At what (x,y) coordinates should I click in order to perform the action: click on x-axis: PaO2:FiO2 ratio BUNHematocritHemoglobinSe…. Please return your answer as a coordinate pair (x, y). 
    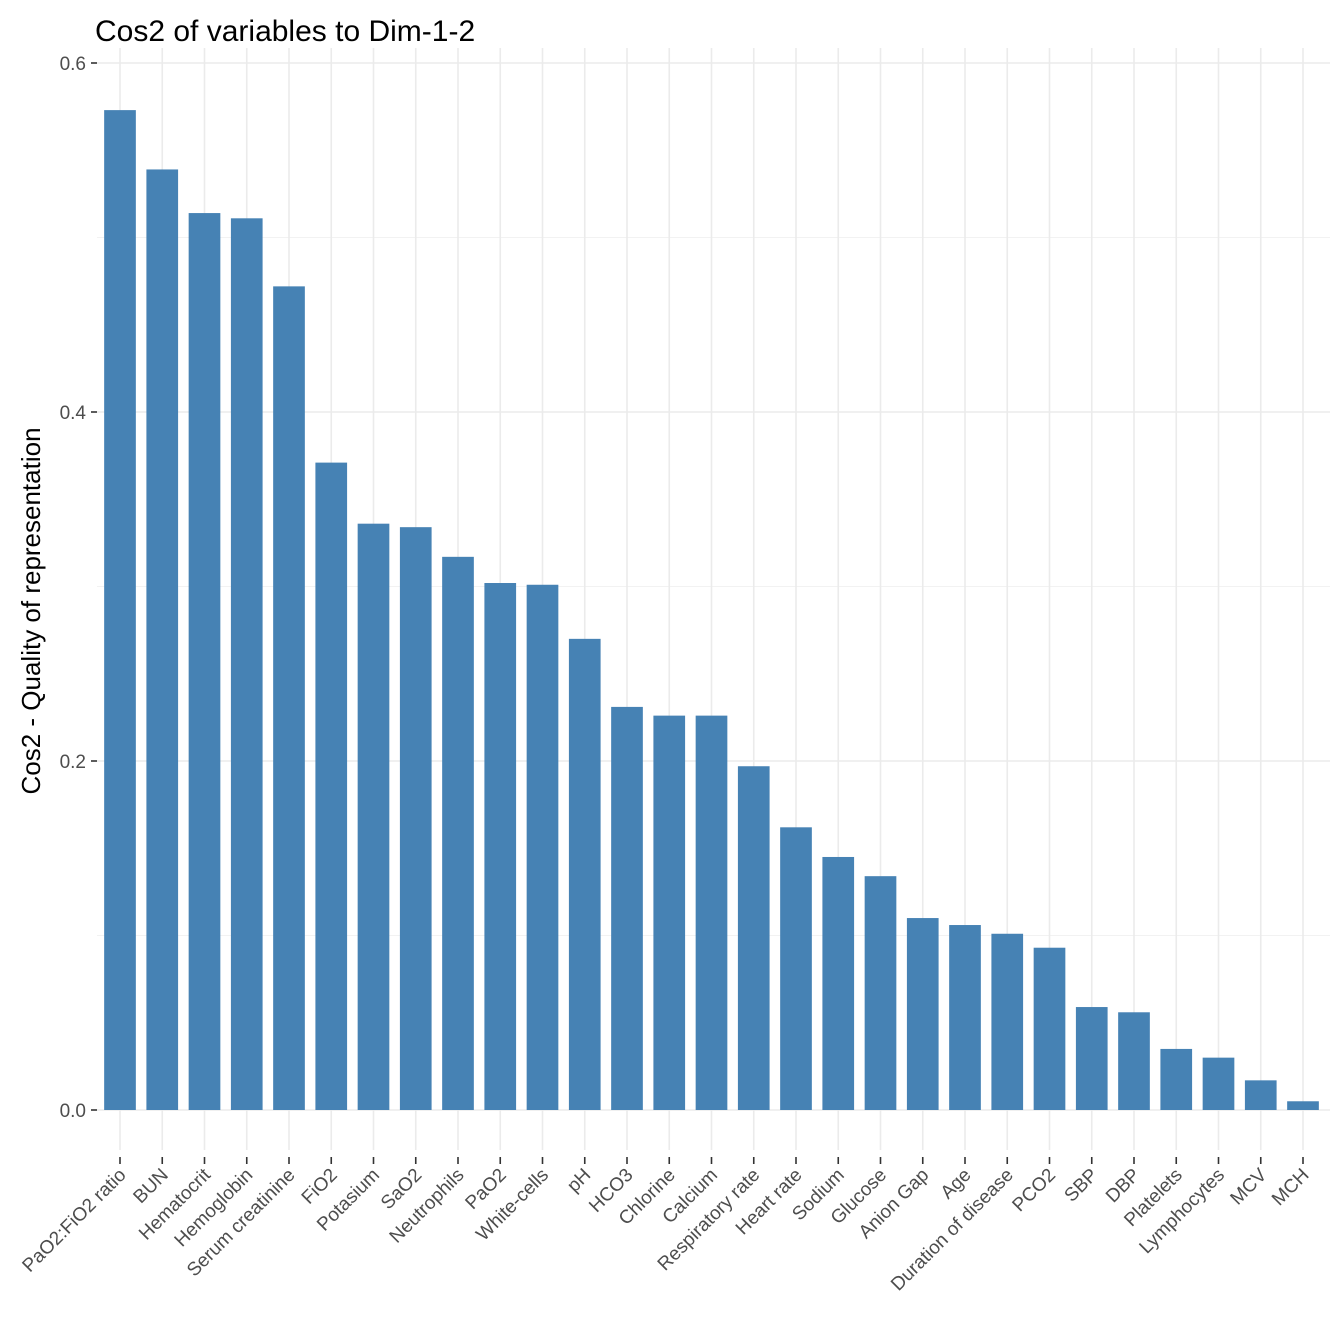
    Looking at the image, I should click on (666, 1226).